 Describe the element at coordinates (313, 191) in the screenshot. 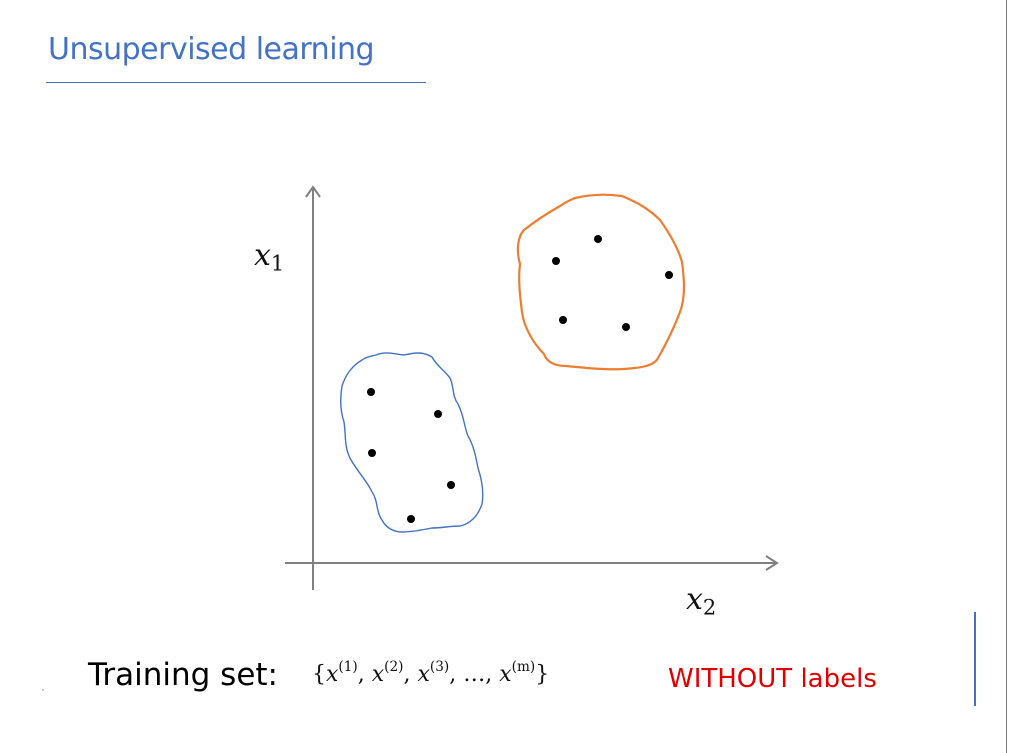

I see `y-axis-arrowhead` at that location.